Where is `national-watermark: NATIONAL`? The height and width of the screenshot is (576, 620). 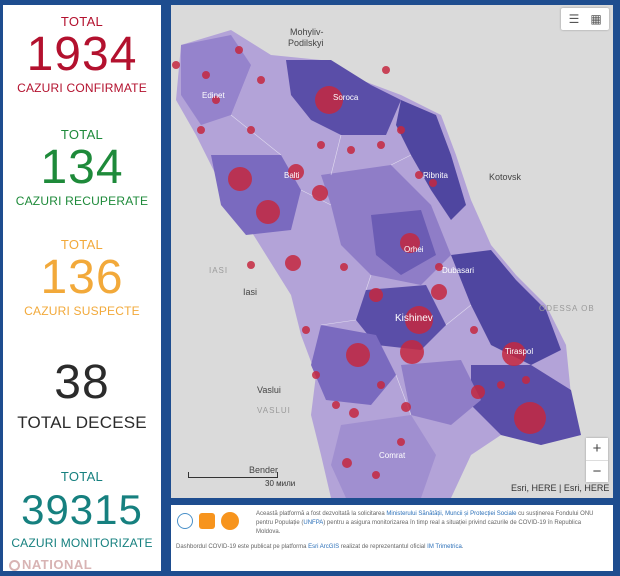
national-watermark: NATIONAL is located at coordinates (50, 564).